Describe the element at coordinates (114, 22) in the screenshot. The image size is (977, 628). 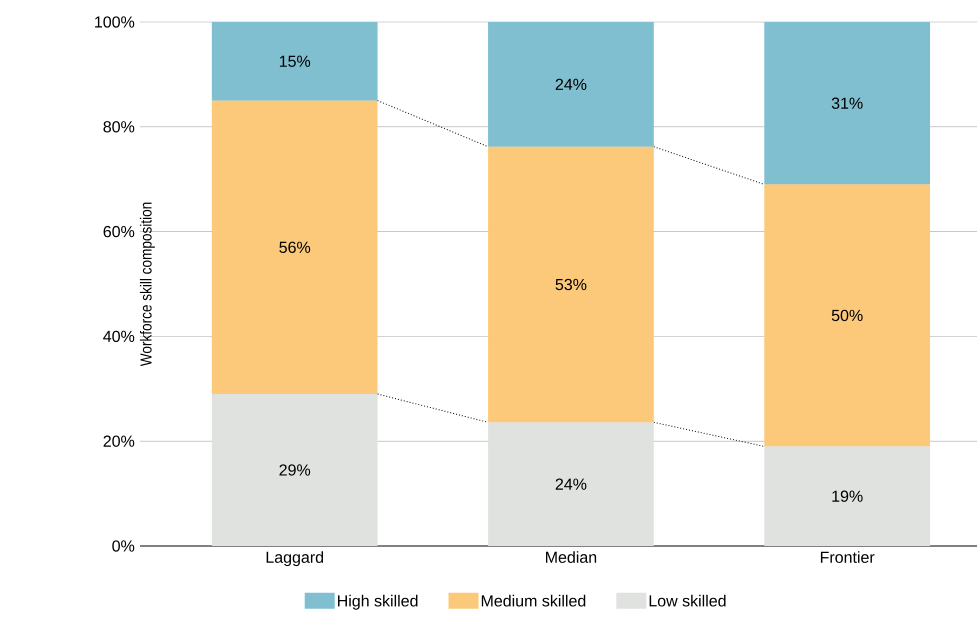
I see `y-tick-label: 100%` at that location.